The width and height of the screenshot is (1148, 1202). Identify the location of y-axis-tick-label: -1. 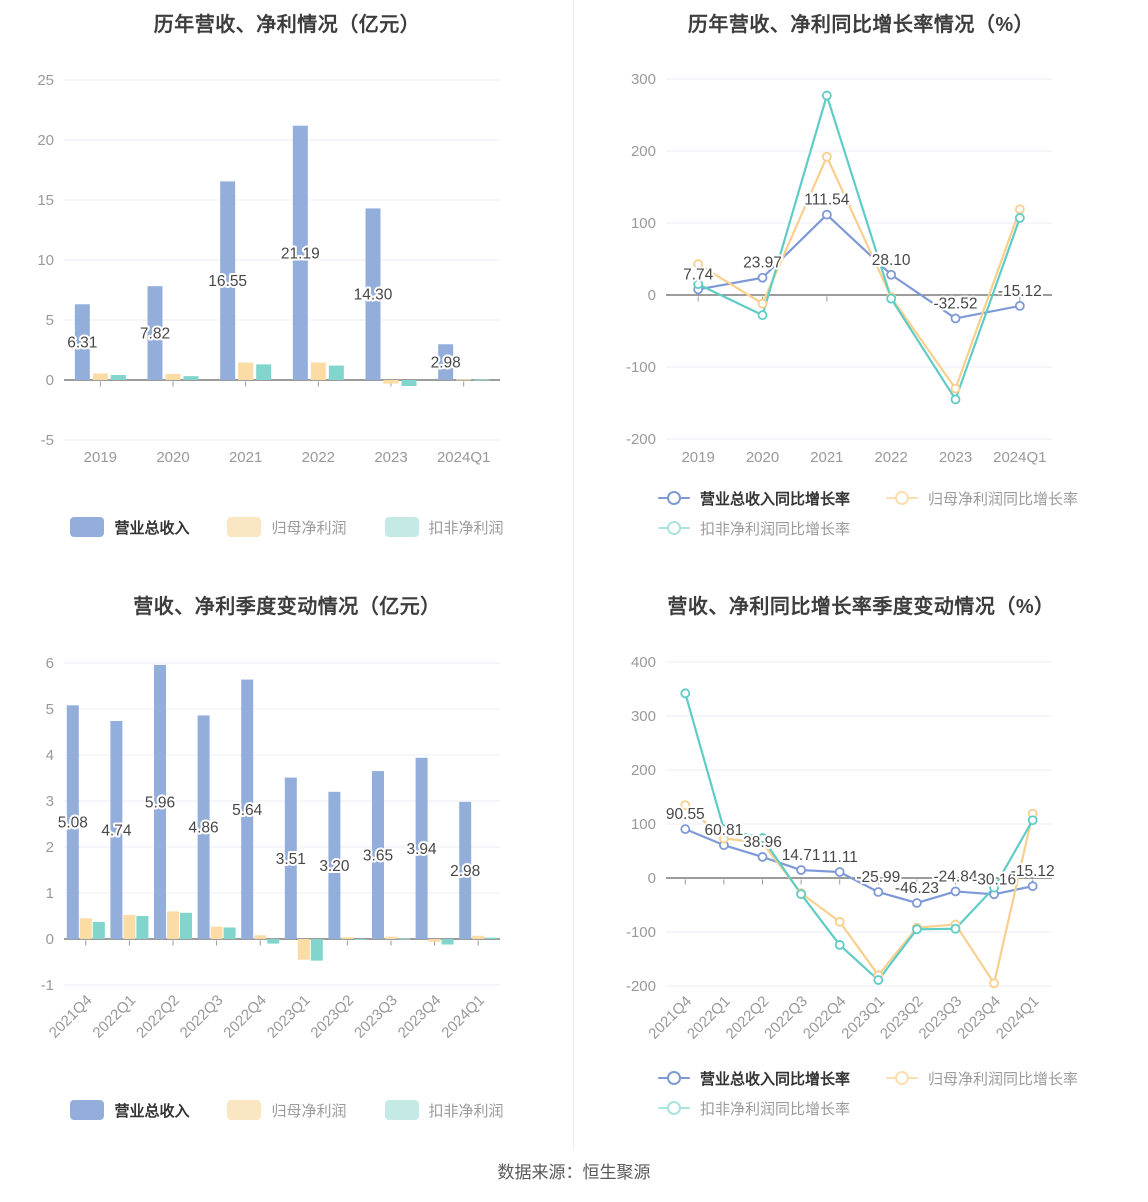
(47, 985).